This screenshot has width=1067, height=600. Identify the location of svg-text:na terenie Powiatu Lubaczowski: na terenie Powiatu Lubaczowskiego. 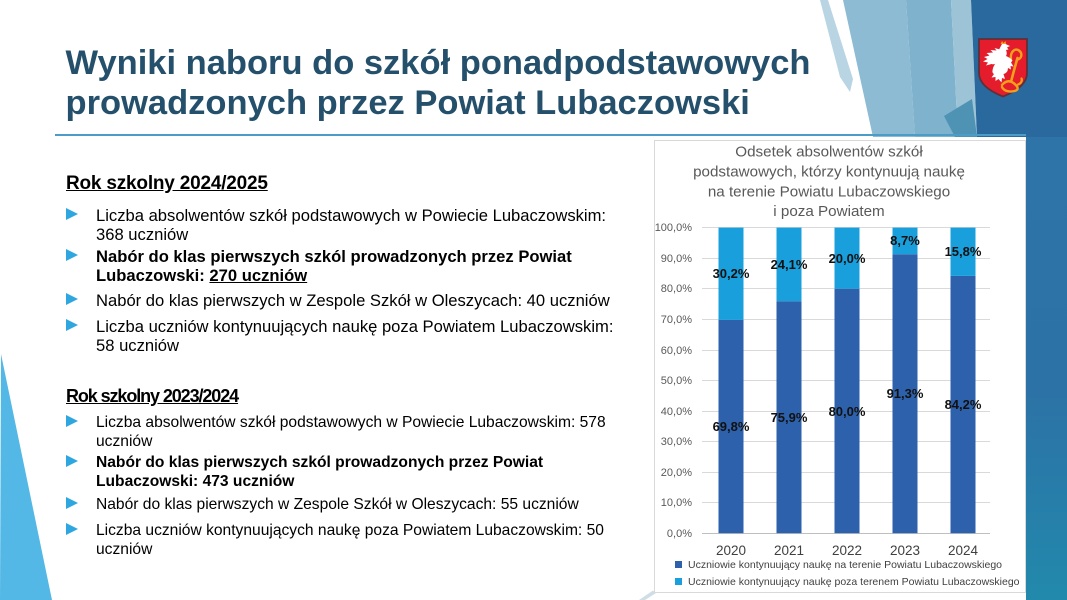
(829, 192).